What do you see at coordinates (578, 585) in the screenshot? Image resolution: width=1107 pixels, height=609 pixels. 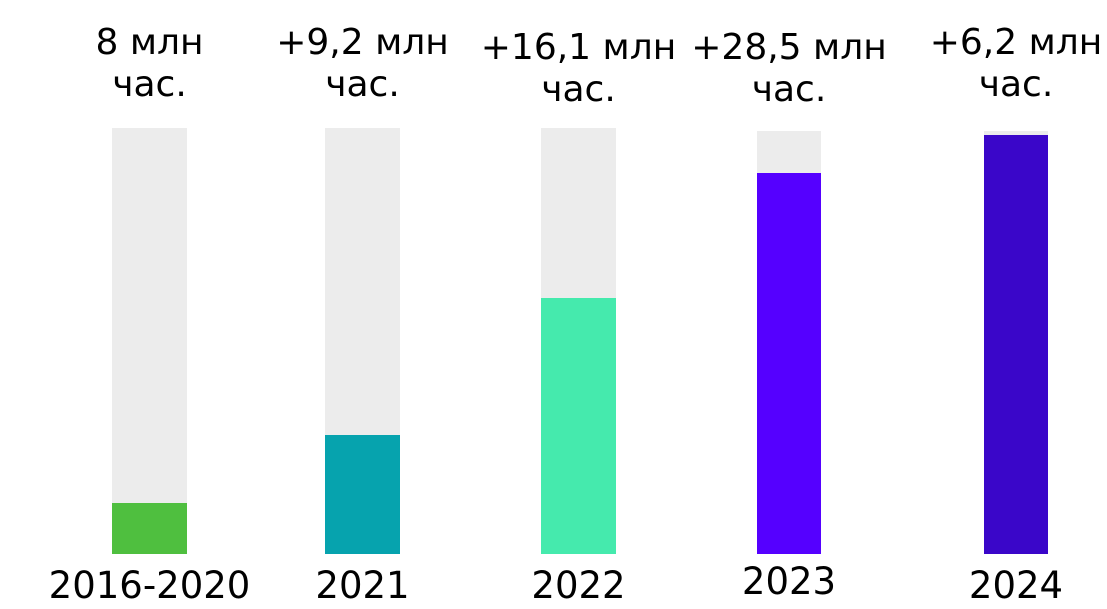 I see `category-label: 2022` at bounding box center [578, 585].